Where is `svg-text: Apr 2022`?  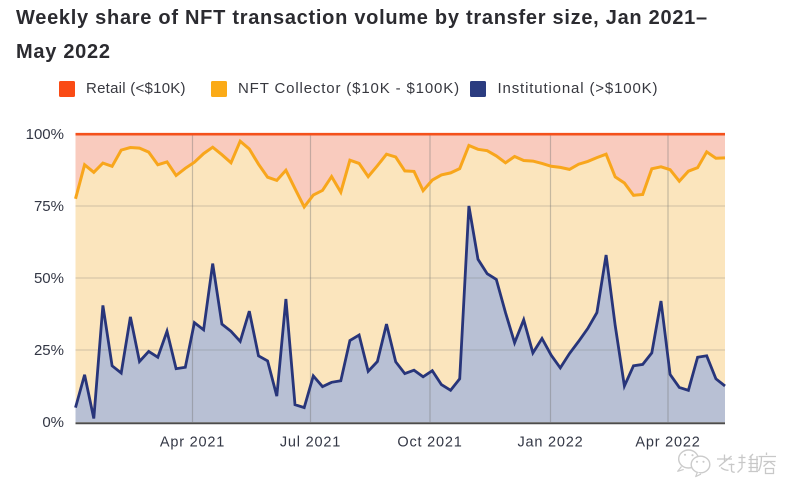 svg-text: Apr 2022 is located at coordinates (667, 442).